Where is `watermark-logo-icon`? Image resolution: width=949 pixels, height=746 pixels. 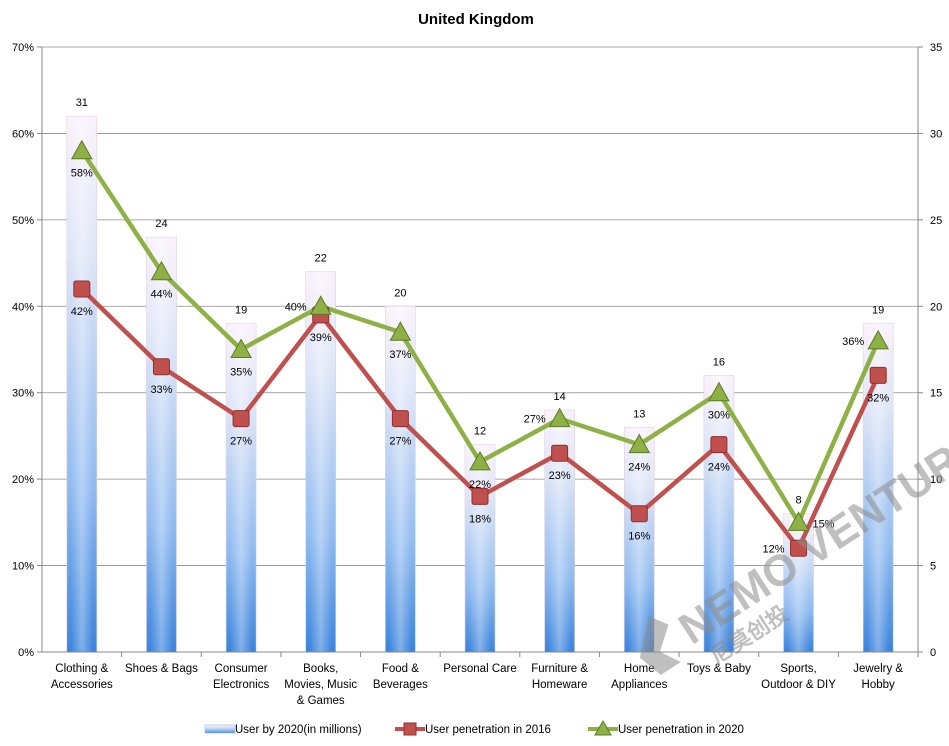
watermark-logo-icon is located at coordinates (660, 646).